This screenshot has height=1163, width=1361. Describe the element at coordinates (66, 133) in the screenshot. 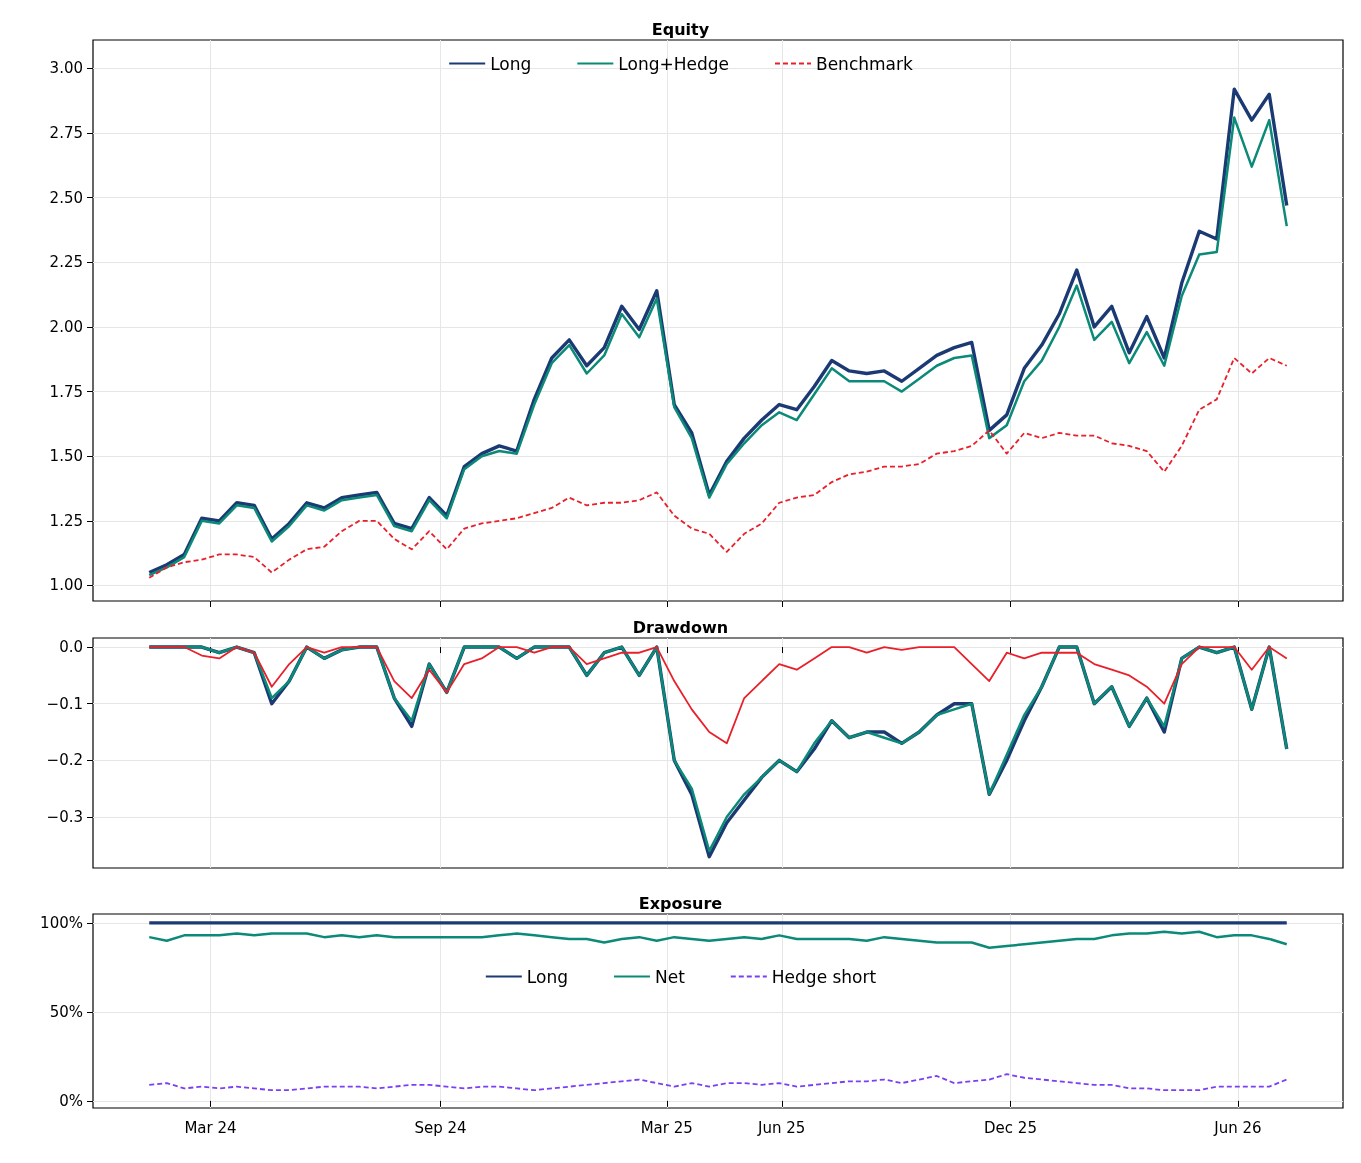

I see `y-tick-label: 2.75` at that location.